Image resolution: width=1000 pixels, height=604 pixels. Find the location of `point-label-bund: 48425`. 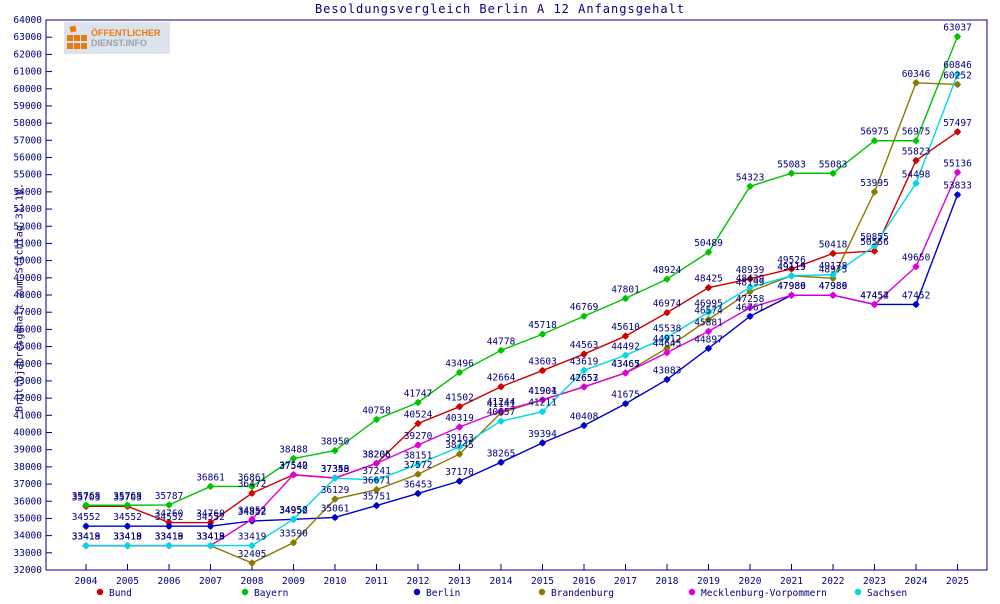

point-label-bund: 48425 is located at coordinates (708, 279).